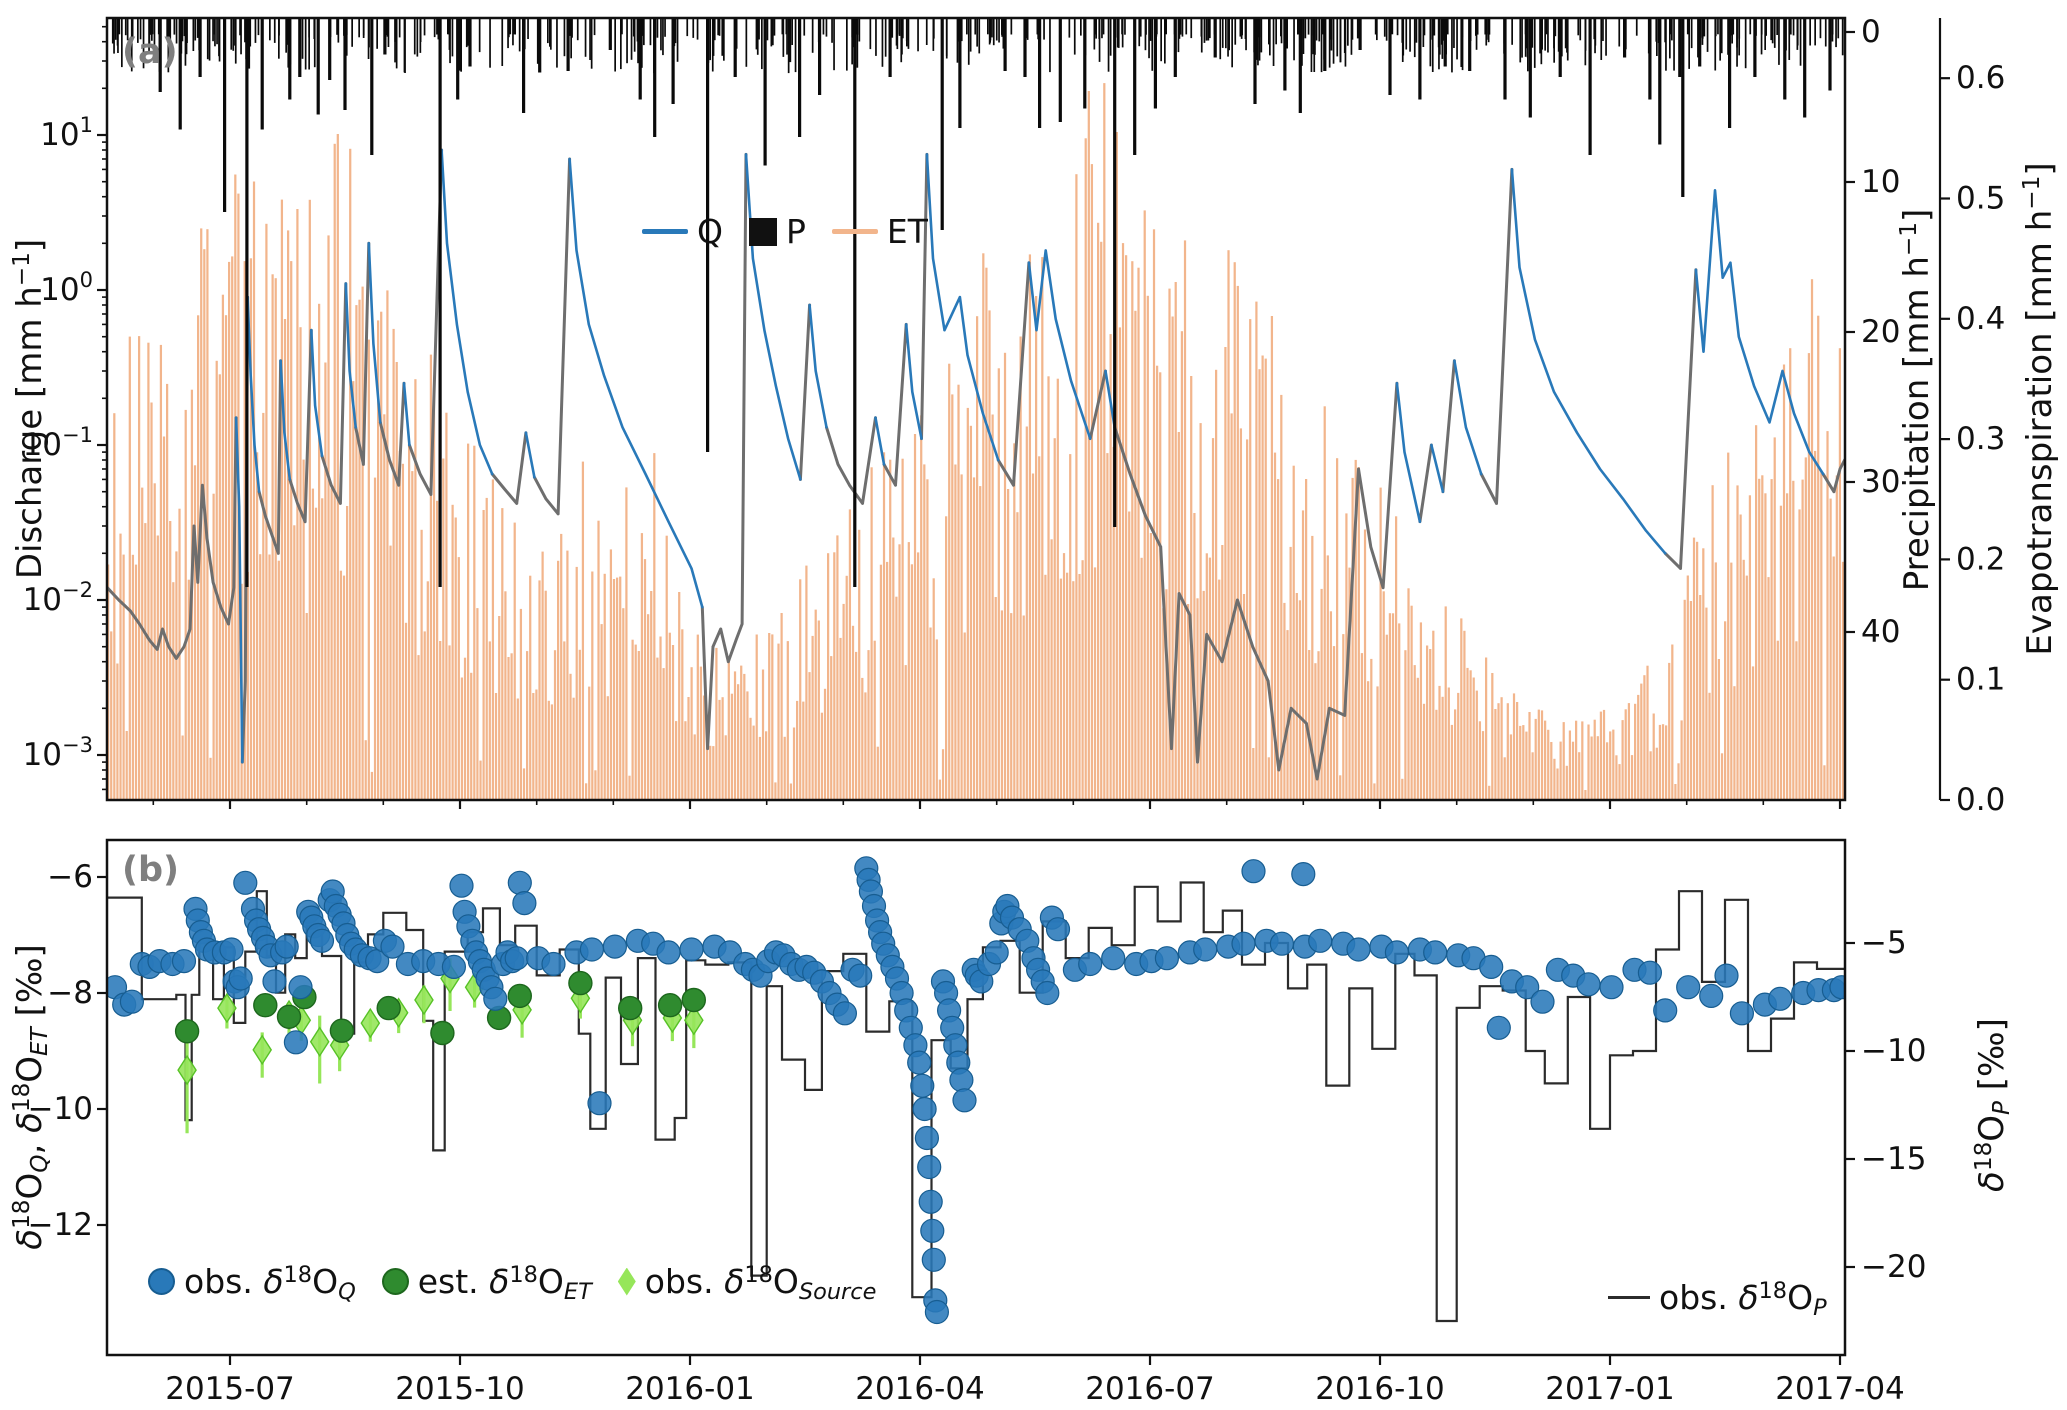 The image size is (2067, 1410). I want to click on legend-panel-b-precip: obs. δ18OP, so click(1717, 1299).